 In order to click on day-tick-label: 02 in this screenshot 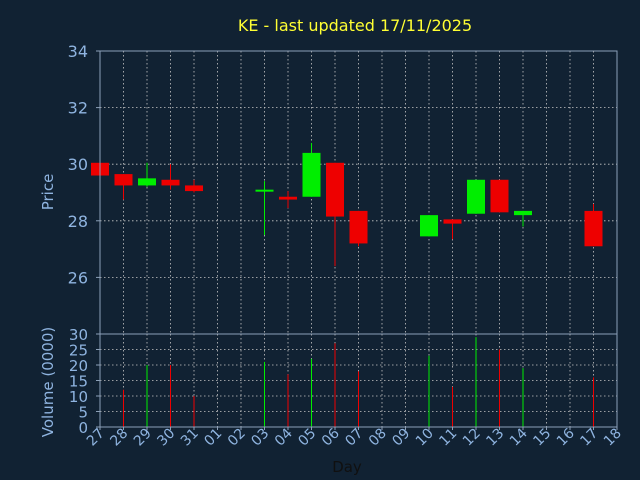, I will do `click(237, 438)`.